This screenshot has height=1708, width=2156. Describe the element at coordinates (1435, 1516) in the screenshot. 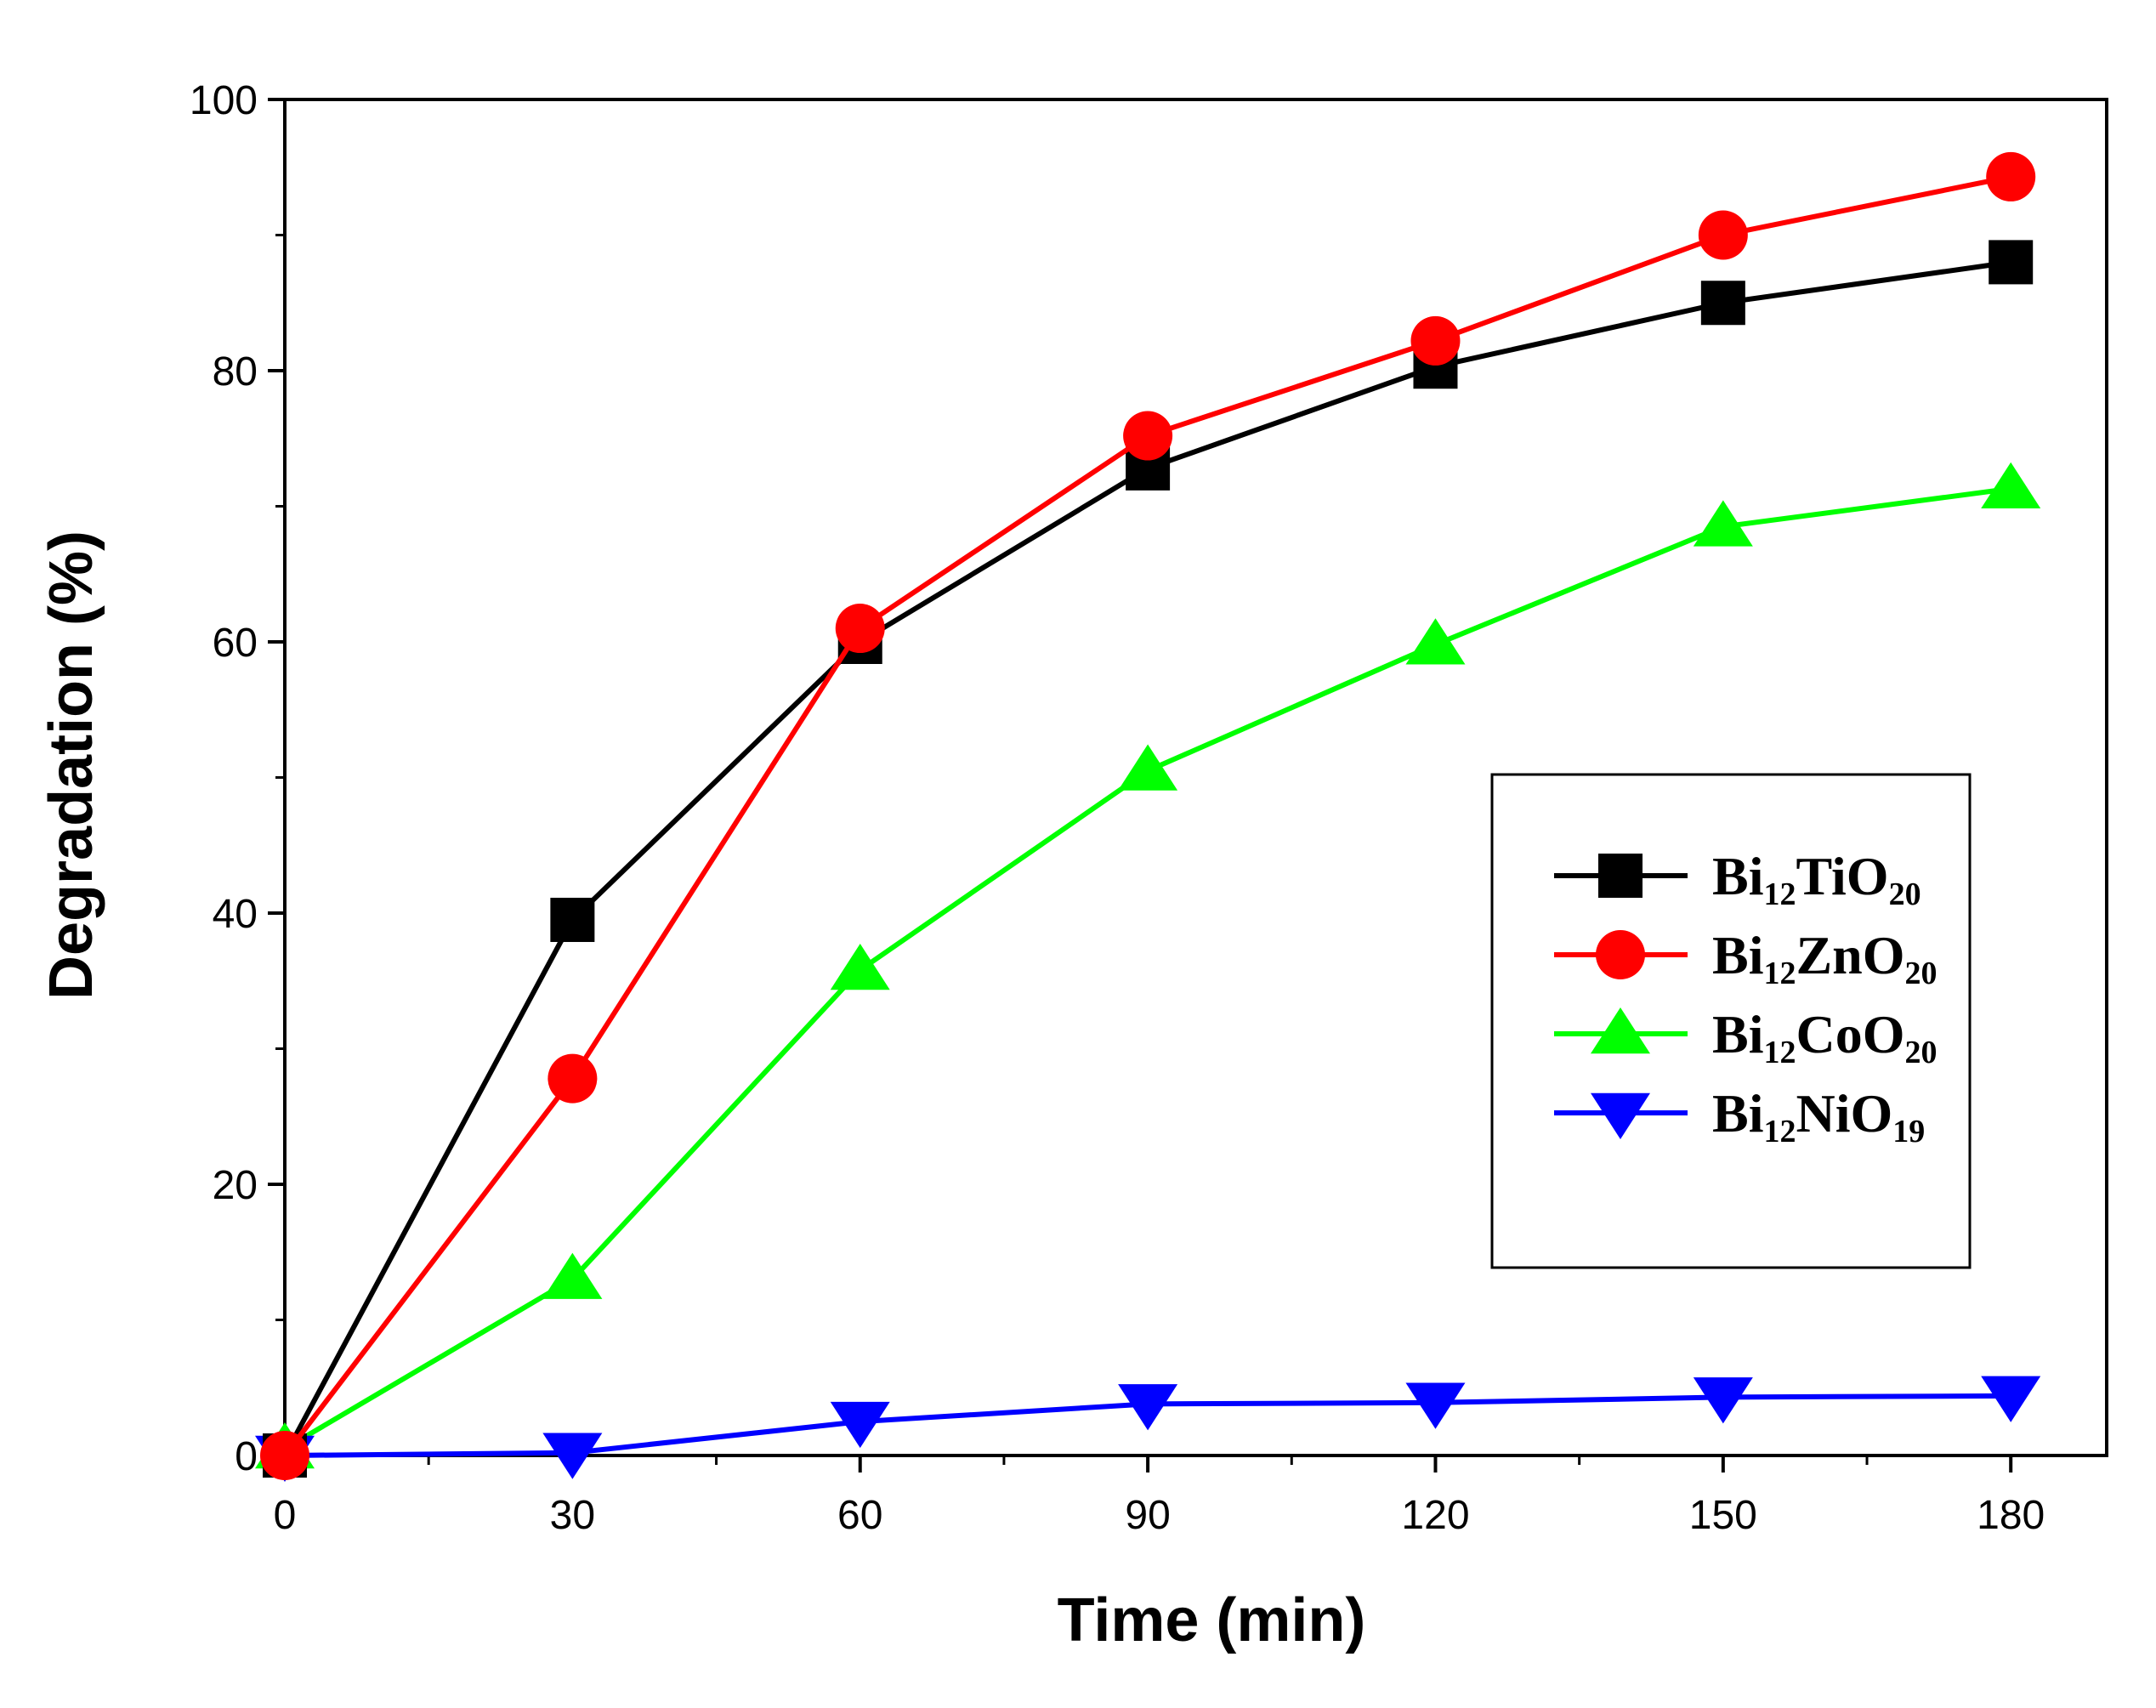

I see `x-tick-label: 120` at that location.